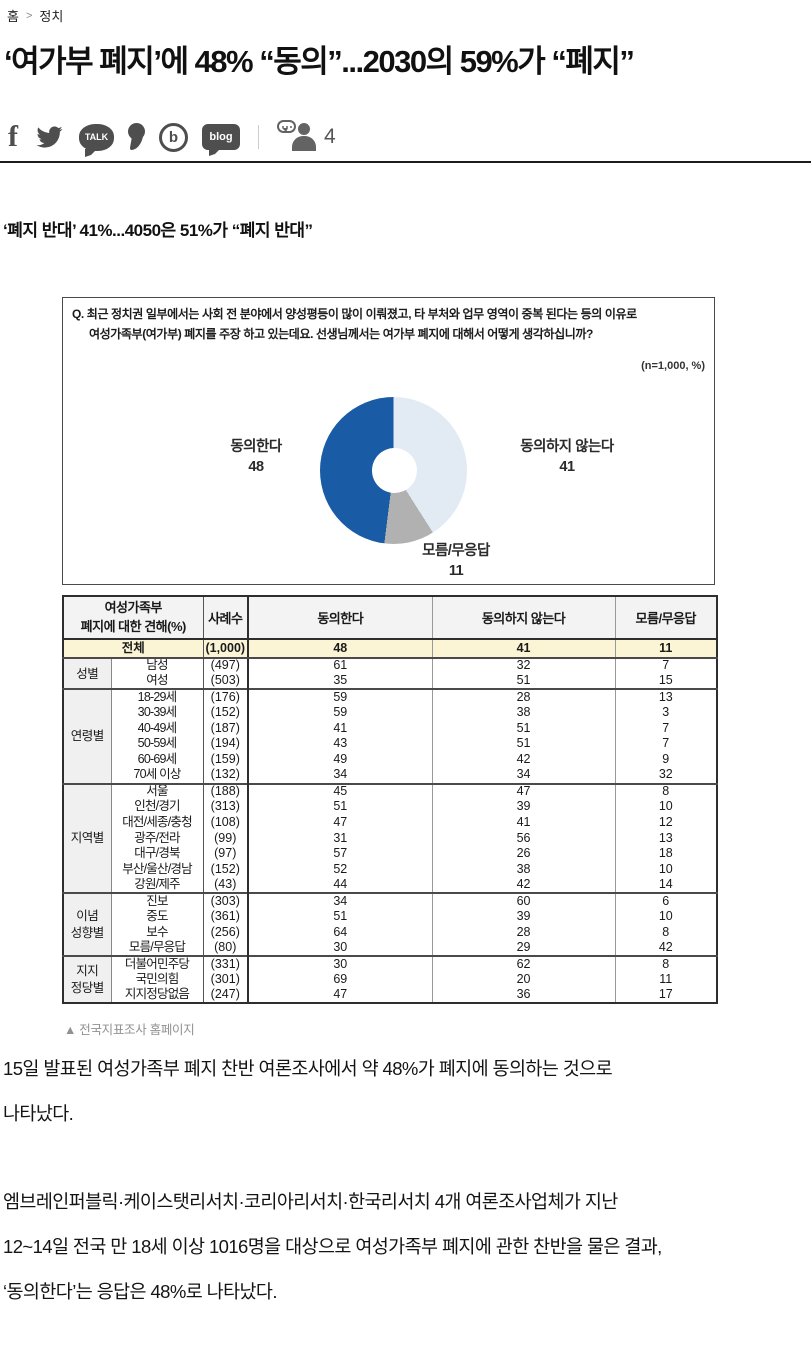 Image resolution: width=811 pixels, height=1357 pixels. What do you see at coordinates (136, 137) in the screenshot?
I see `kakaostory-share-icon` at bounding box center [136, 137].